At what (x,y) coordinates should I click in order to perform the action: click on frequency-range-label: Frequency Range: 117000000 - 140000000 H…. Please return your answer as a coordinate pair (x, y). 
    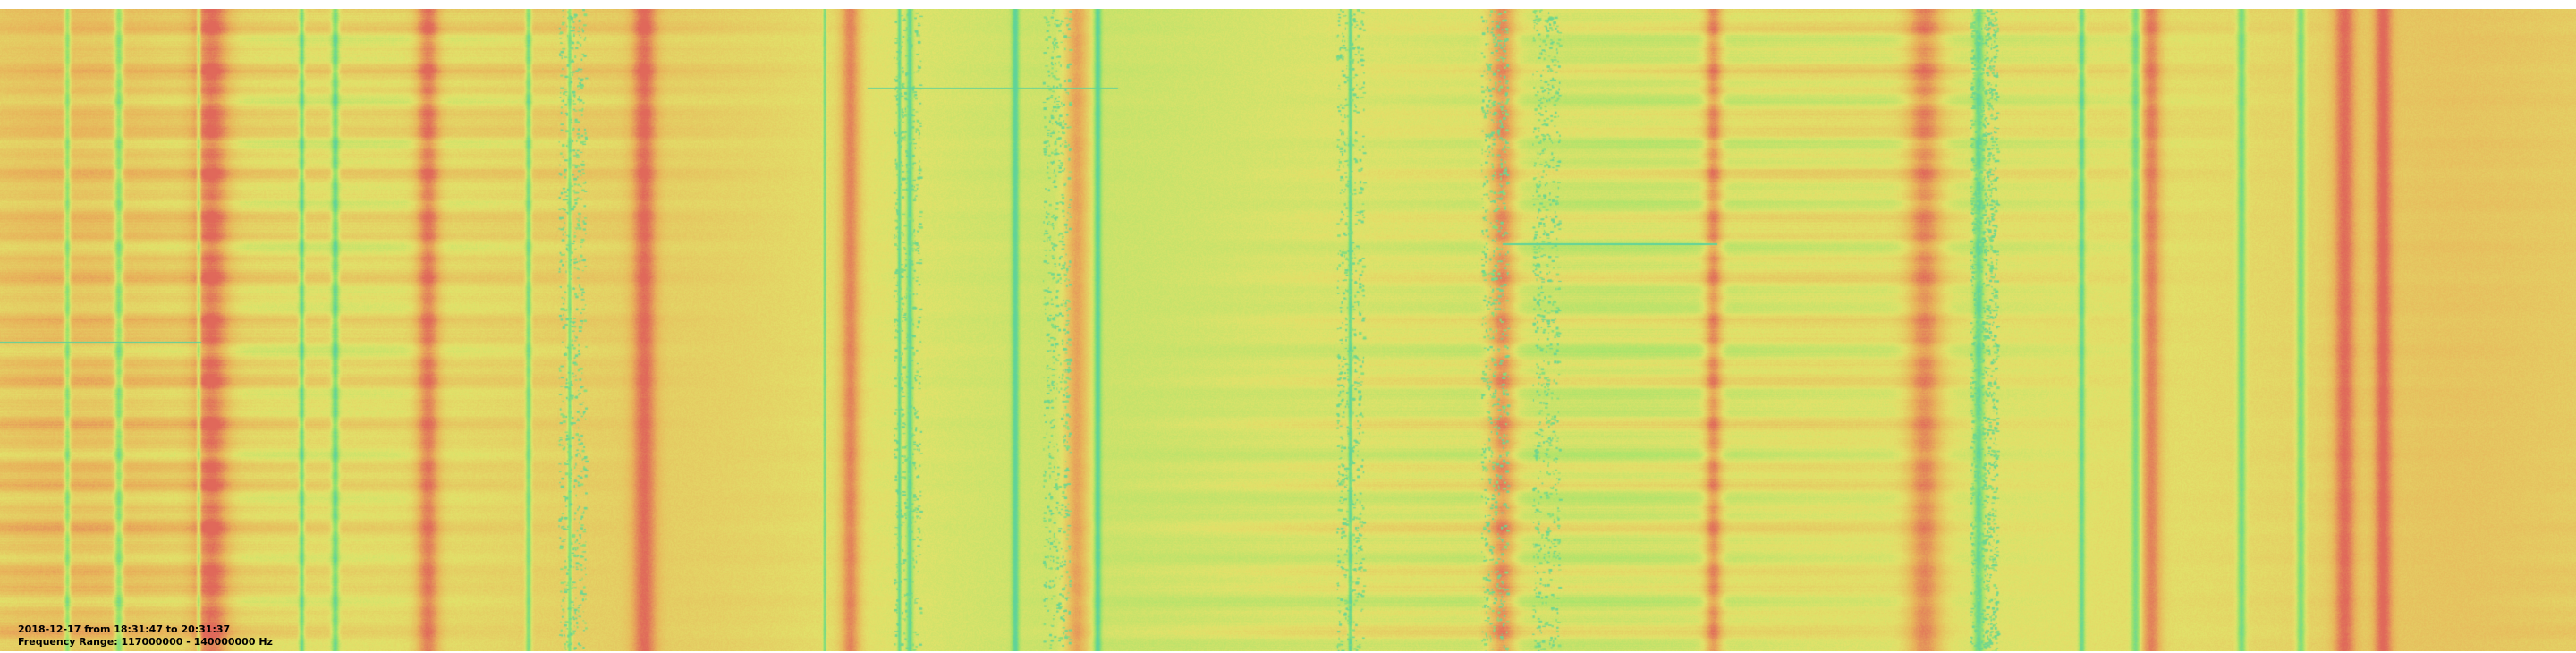
    Looking at the image, I should click on (145, 642).